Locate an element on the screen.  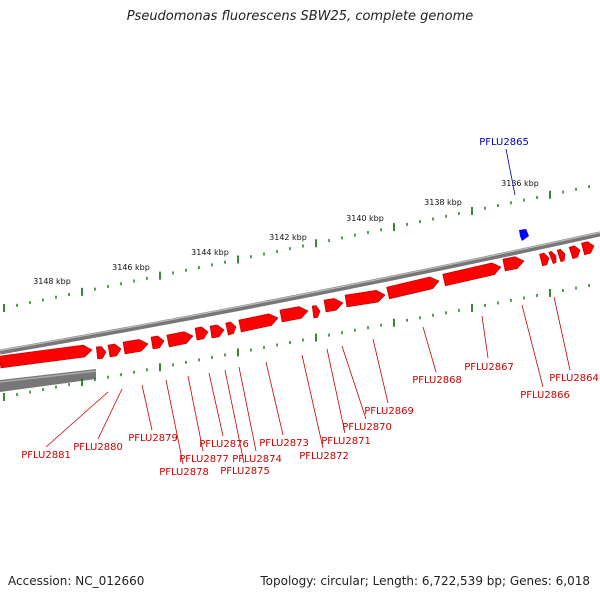
gene-label-pflu2880: PFLU2880 is located at coordinates (98, 447).